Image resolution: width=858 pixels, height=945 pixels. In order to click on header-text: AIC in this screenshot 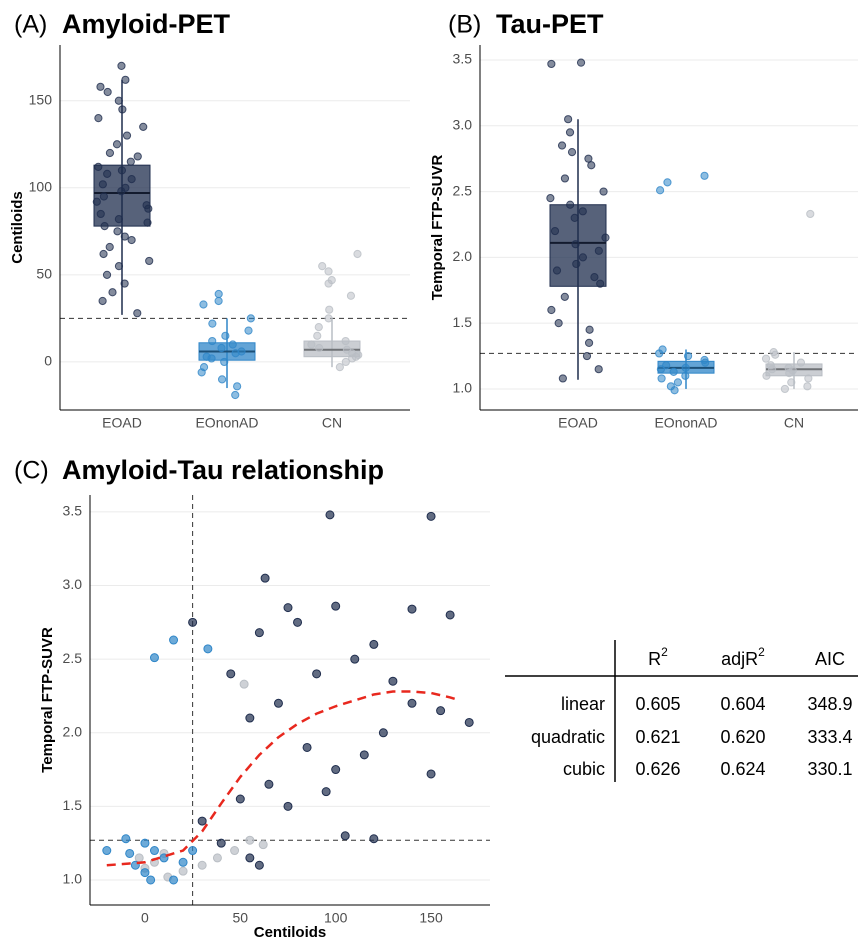, I will do `click(830, 659)`.